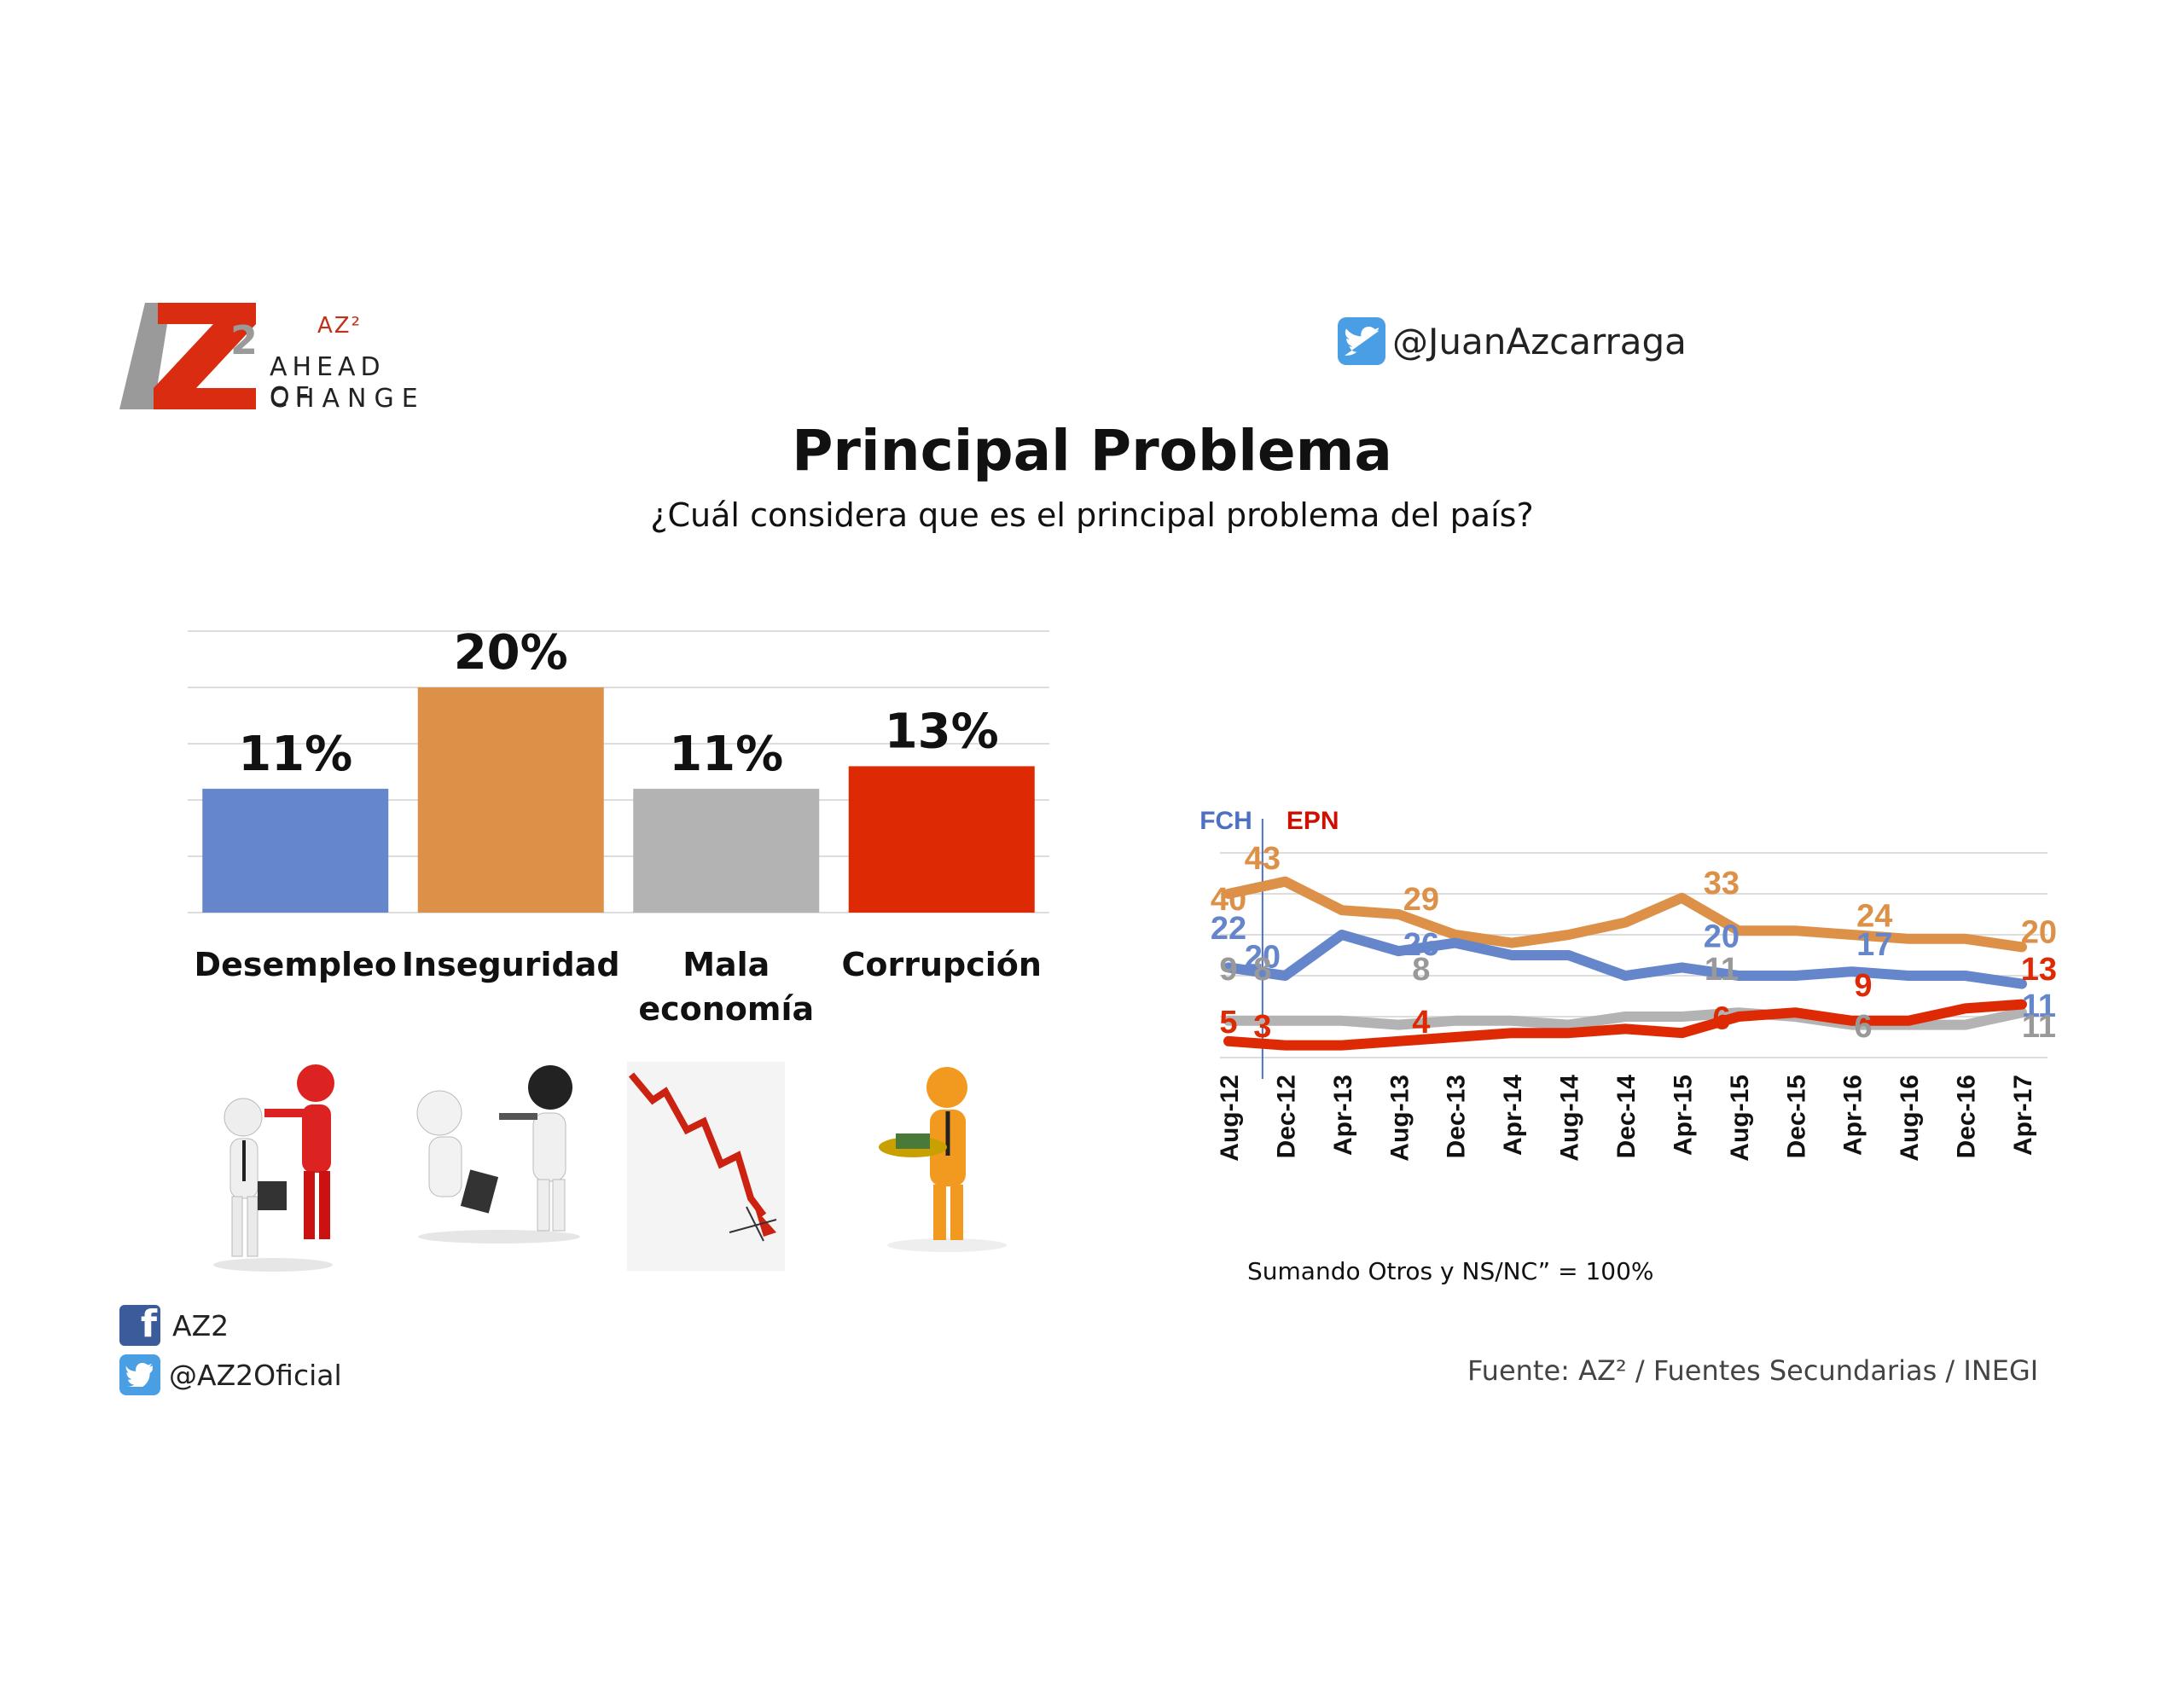 This screenshot has height=1687, width=2184. What do you see at coordinates (1343, 1116) in the screenshot?
I see `x-tick-label: Apr-13` at bounding box center [1343, 1116].